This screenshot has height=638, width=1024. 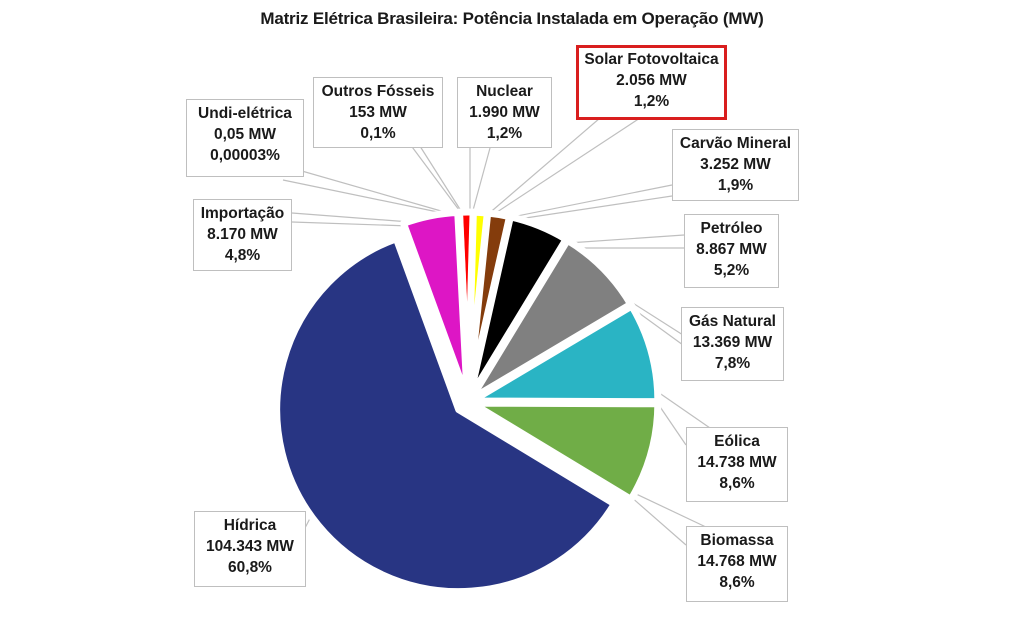 I want to click on callout-value: 104.343 MW, so click(x=250, y=546).